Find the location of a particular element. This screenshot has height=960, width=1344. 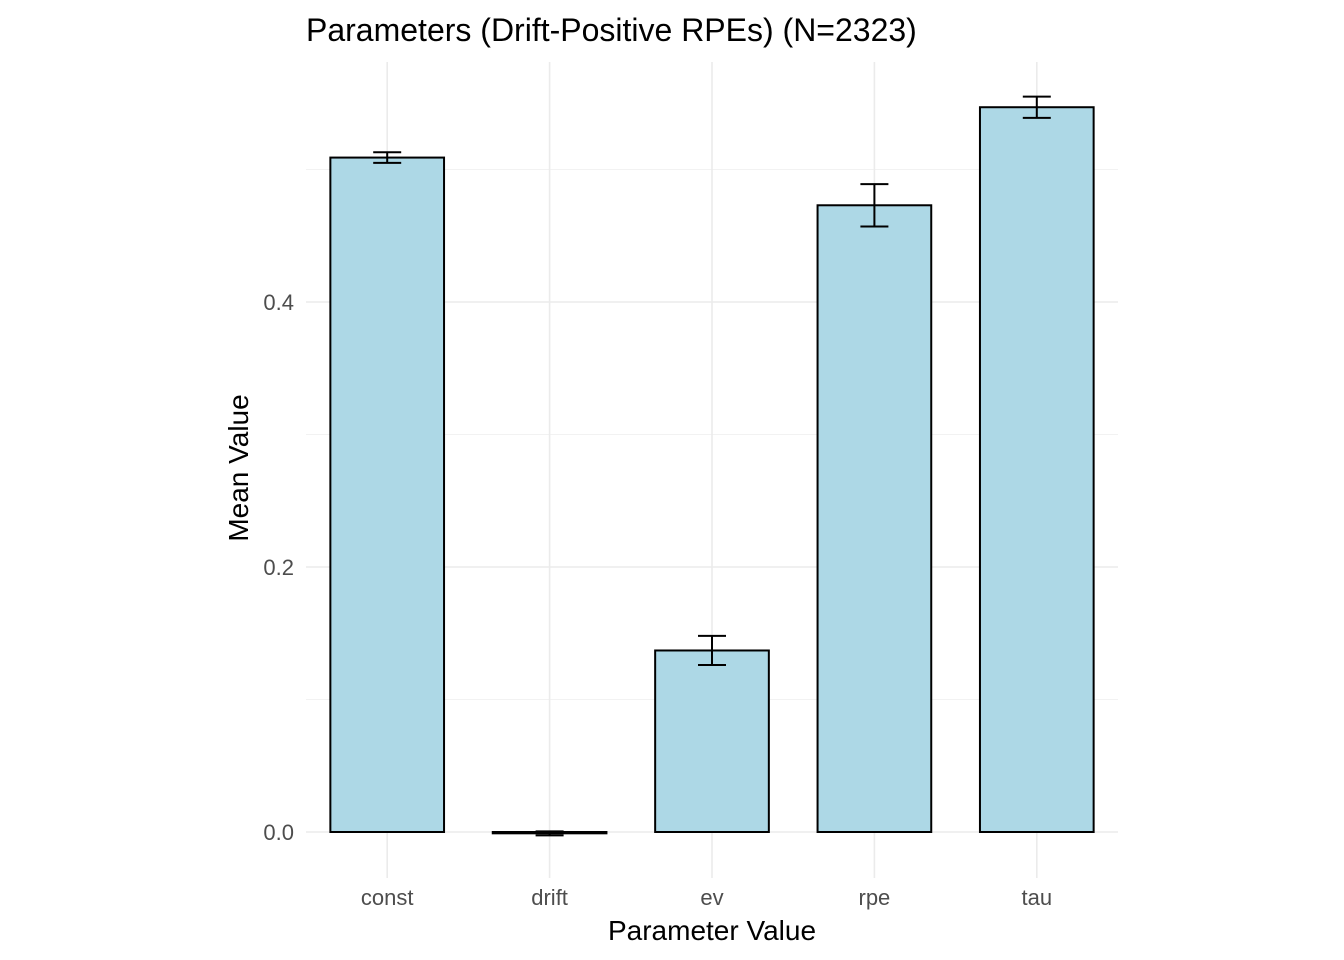

x-tick-label-const: const is located at coordinates (387, 897).